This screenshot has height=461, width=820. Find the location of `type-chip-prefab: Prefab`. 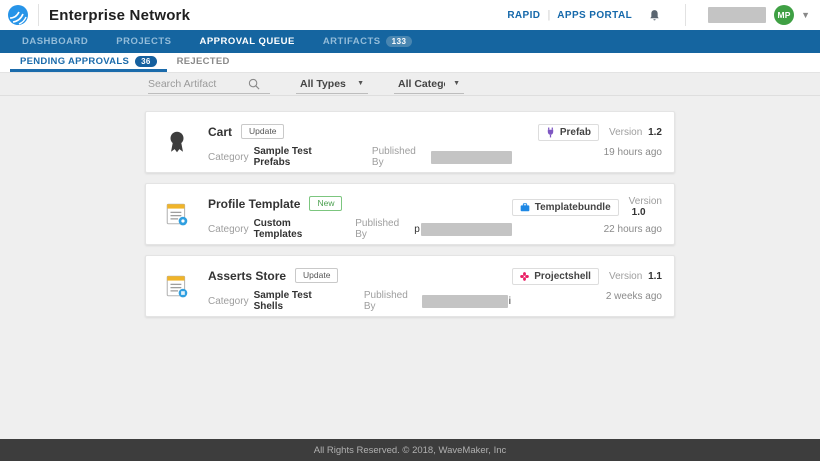

type-chip-prefab: Prefab is located at coordinates (568, 132).